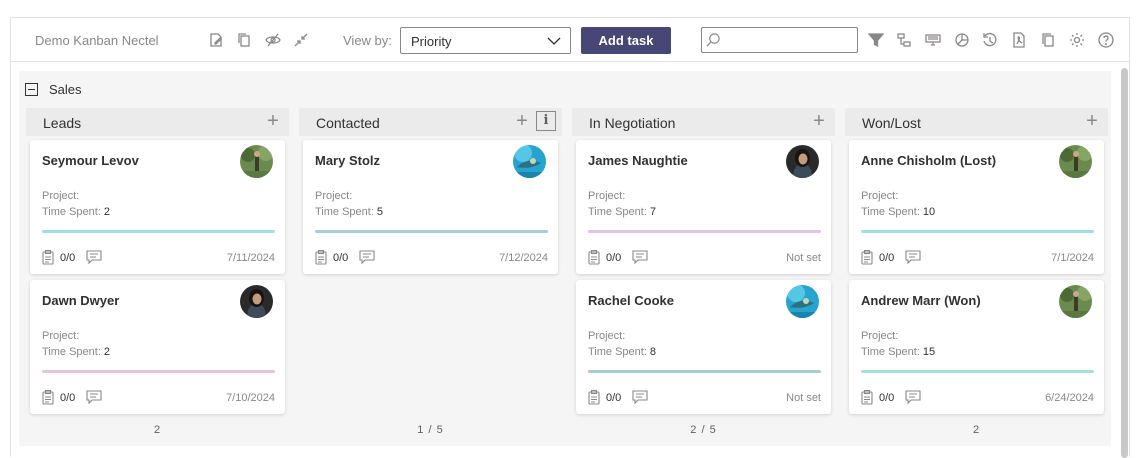 This screenshot has width=1141, height=458. I want to click on help-icon, so click(1106, 40).